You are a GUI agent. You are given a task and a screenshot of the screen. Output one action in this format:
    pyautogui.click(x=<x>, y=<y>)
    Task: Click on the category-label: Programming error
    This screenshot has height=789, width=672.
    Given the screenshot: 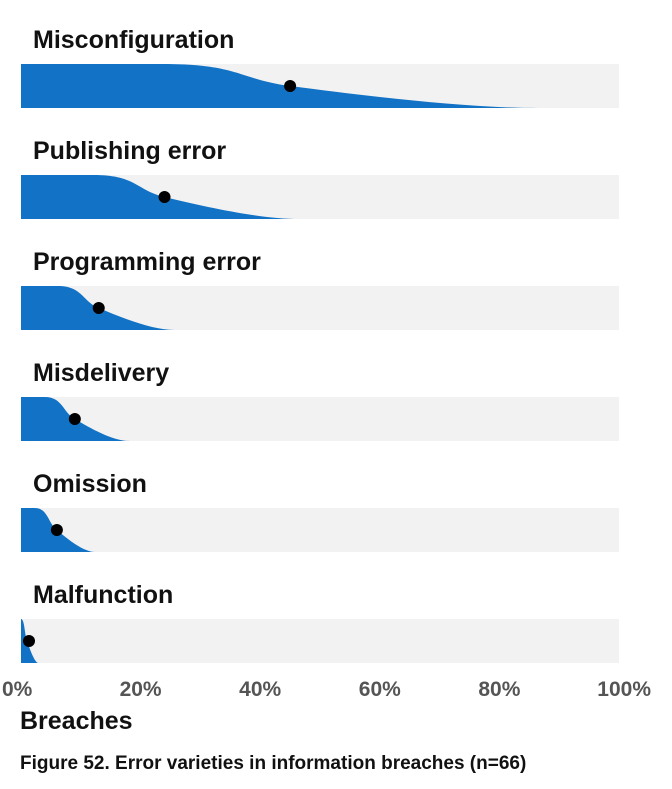 What is the action you would take?
    pyautogui.click(x=147, y=262)
    